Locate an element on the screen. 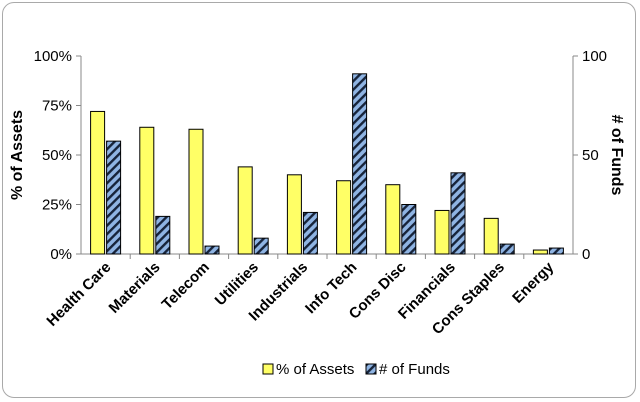 The height and width of the screenshot is (402, 640). y-tick-label: 25% is located at coordinates (57, 205).